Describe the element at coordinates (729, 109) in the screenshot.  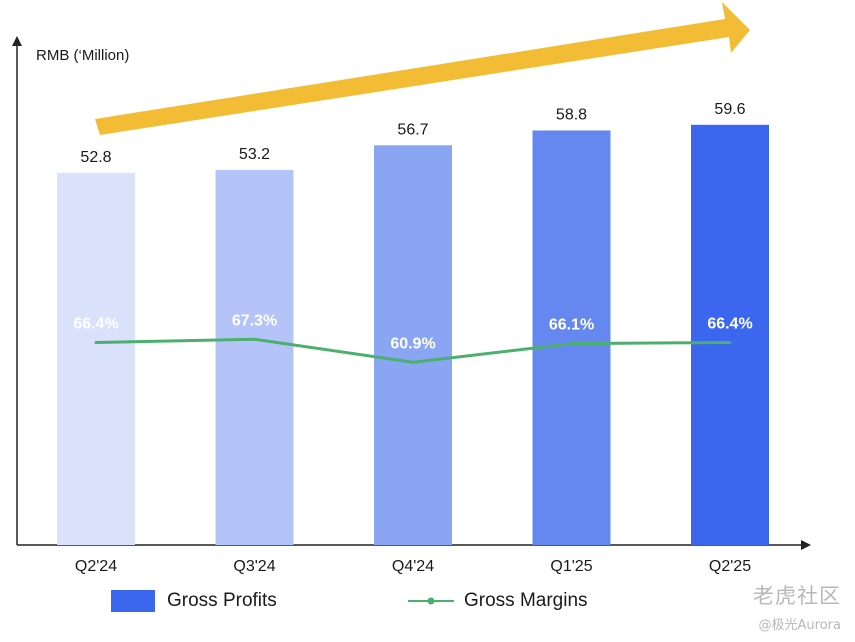
I see `bar-value-label-4: 59.6` at that location.